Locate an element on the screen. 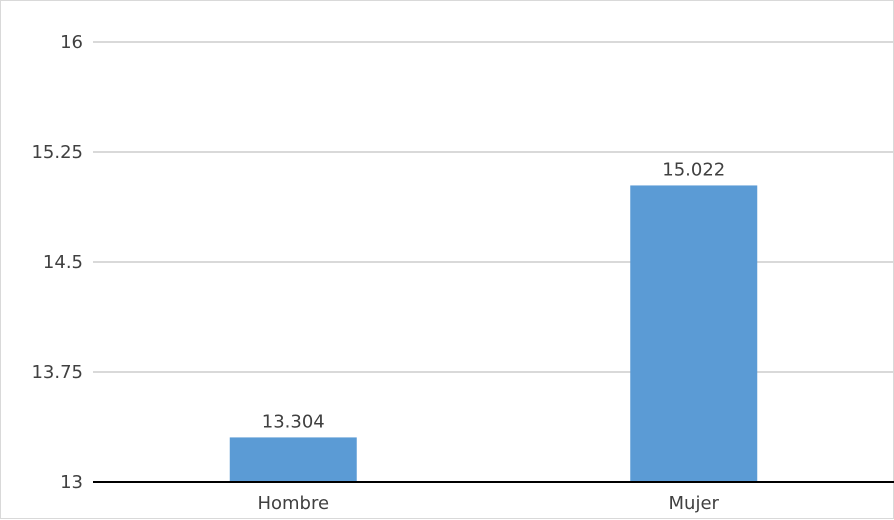  bar-mujer is located at coordinates (694, 333).